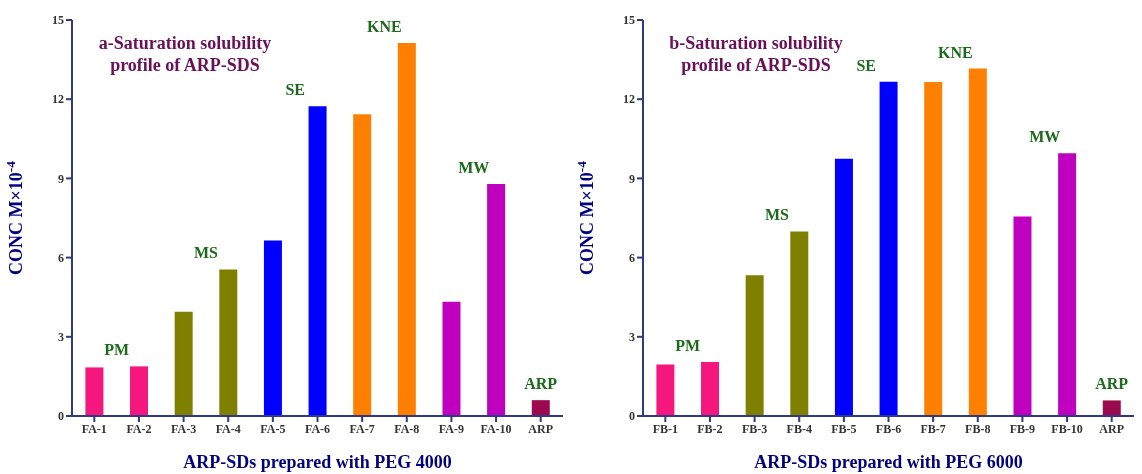 The image size is (1142, 474). Describe the element at coordinates (1022, 428) in the screenshot. I see `x-tick-label: FB-9` at that location.